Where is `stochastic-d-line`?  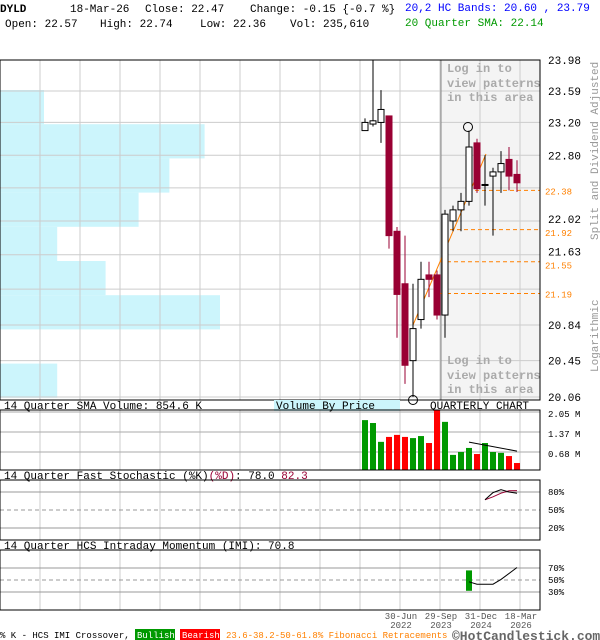 stochastic-d-line is located at coordinates (501, 495).